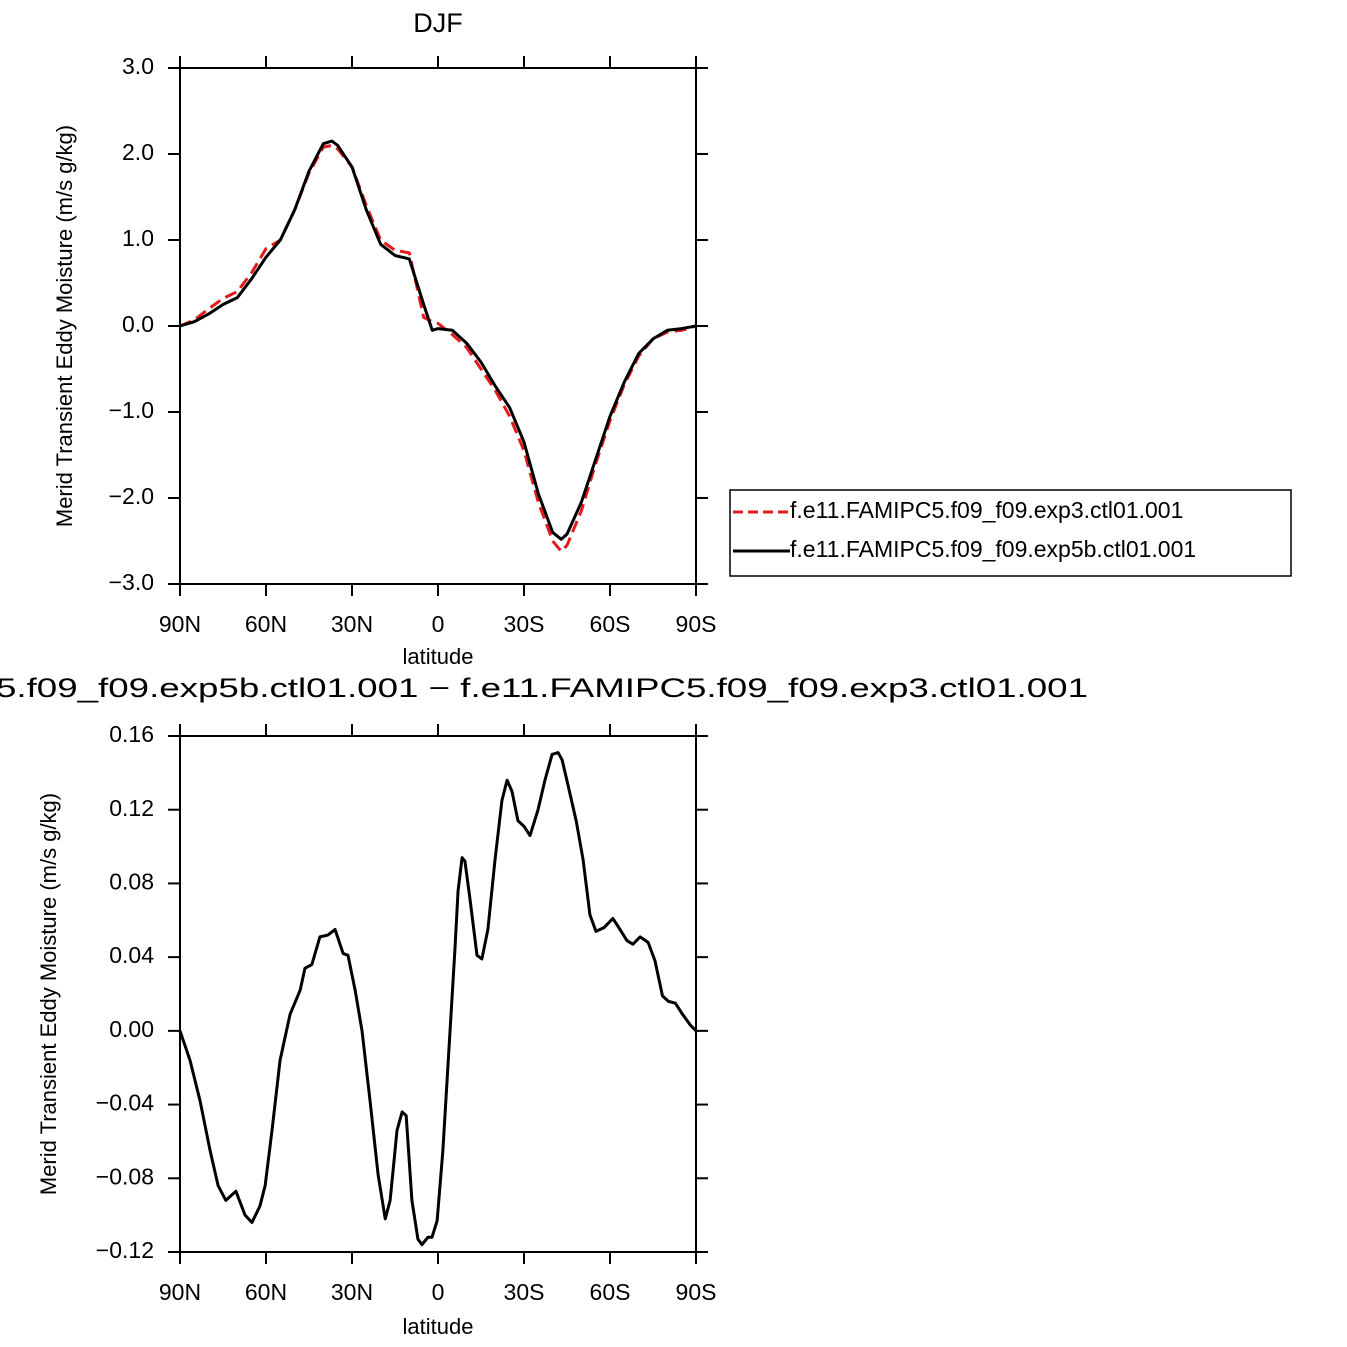  What do you see at coordinates (131, 582) in the screenshot?
I see `y-tick-label: −3.0` at bounding box center [131, 582].